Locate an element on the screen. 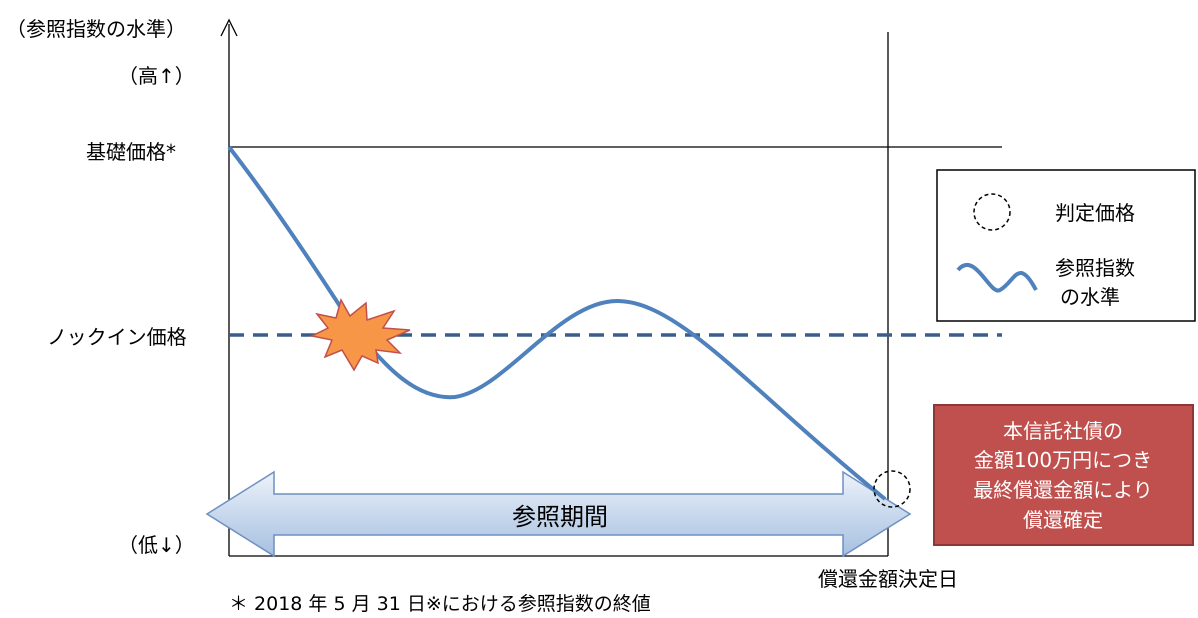 This screenshot has height=618, width=1198. y-axis-title: （参照指数の水準） is located at coordinates (96, 29).